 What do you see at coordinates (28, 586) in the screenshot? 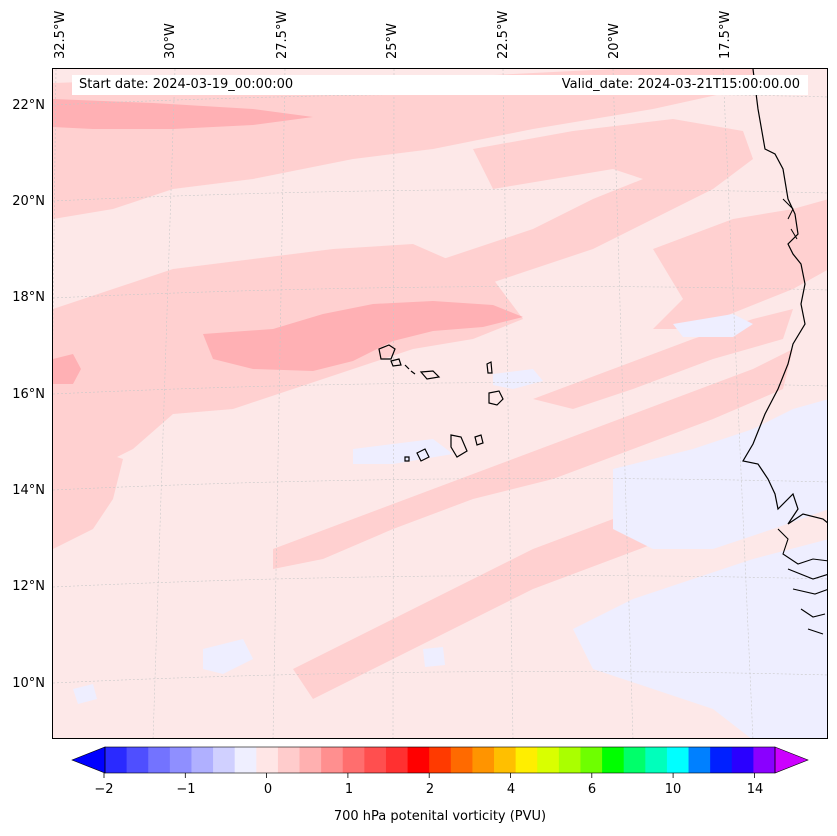
I see `lat-label-12n: 12°N` at bounding box center [28, 586].